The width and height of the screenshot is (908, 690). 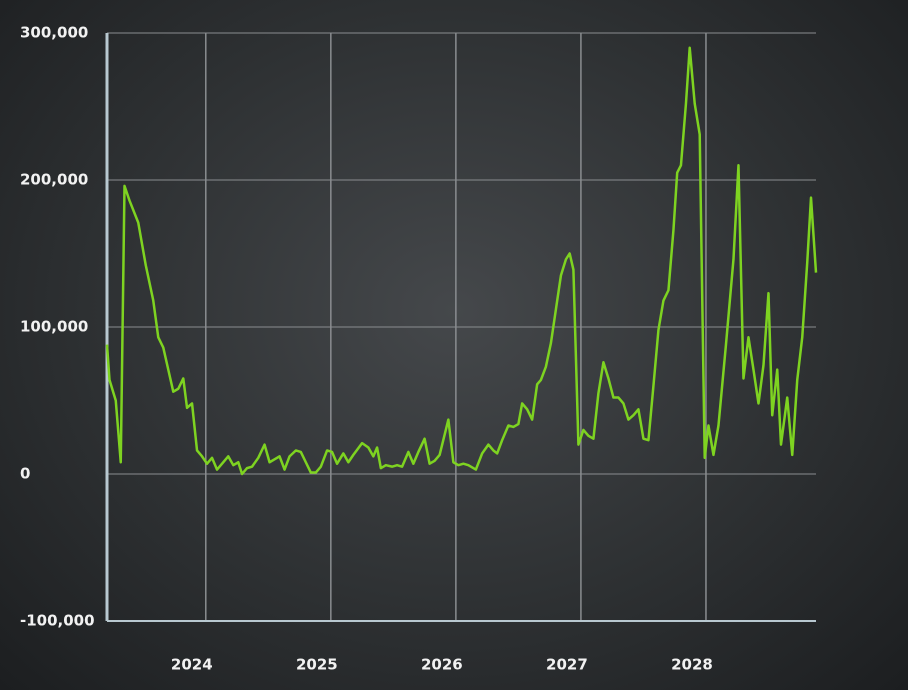 What do you see at coordinates (57, 621) in the screenshot?
I see `y-tick-label: -100,000` at bounding box center [57, 621].